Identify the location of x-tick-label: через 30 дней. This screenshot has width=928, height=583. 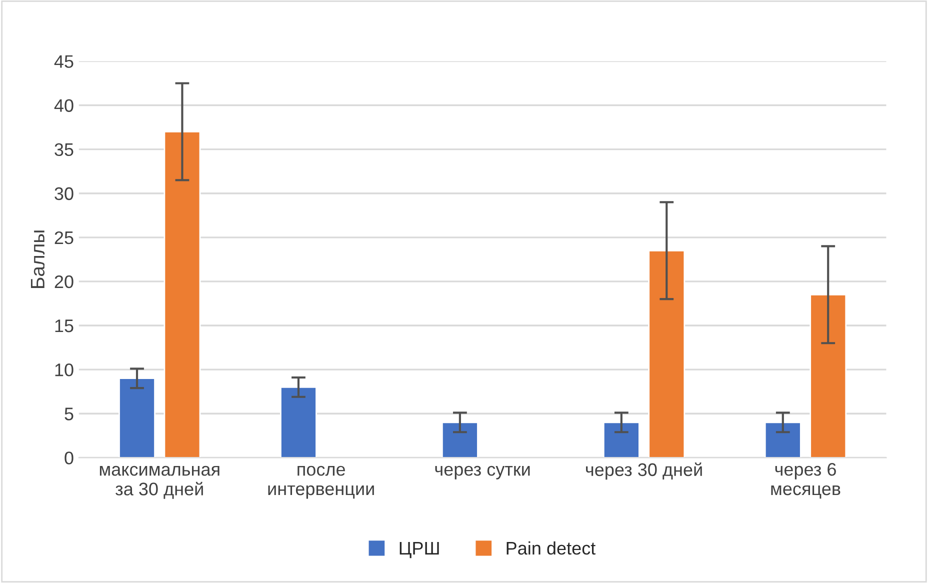
(644, 471).